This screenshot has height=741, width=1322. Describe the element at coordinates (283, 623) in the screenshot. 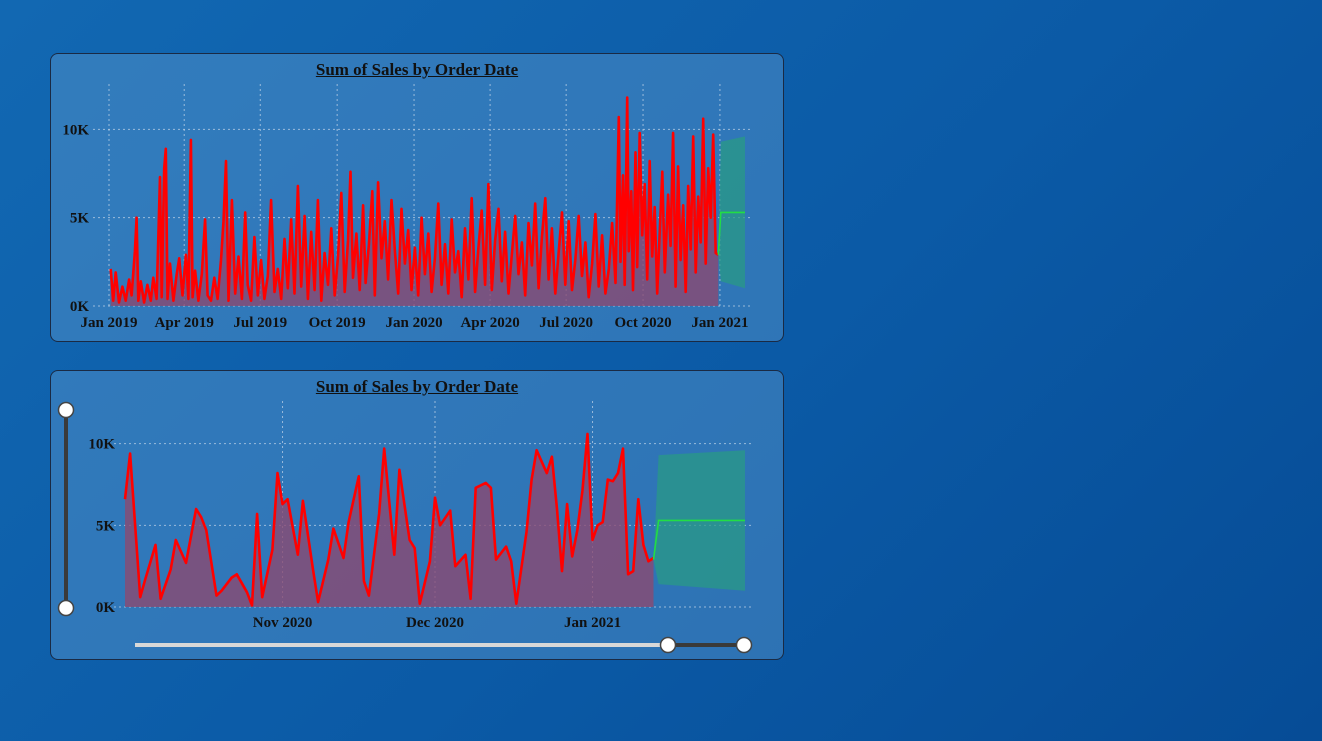

I see `x-tick-label: Nov 2020` at that location.